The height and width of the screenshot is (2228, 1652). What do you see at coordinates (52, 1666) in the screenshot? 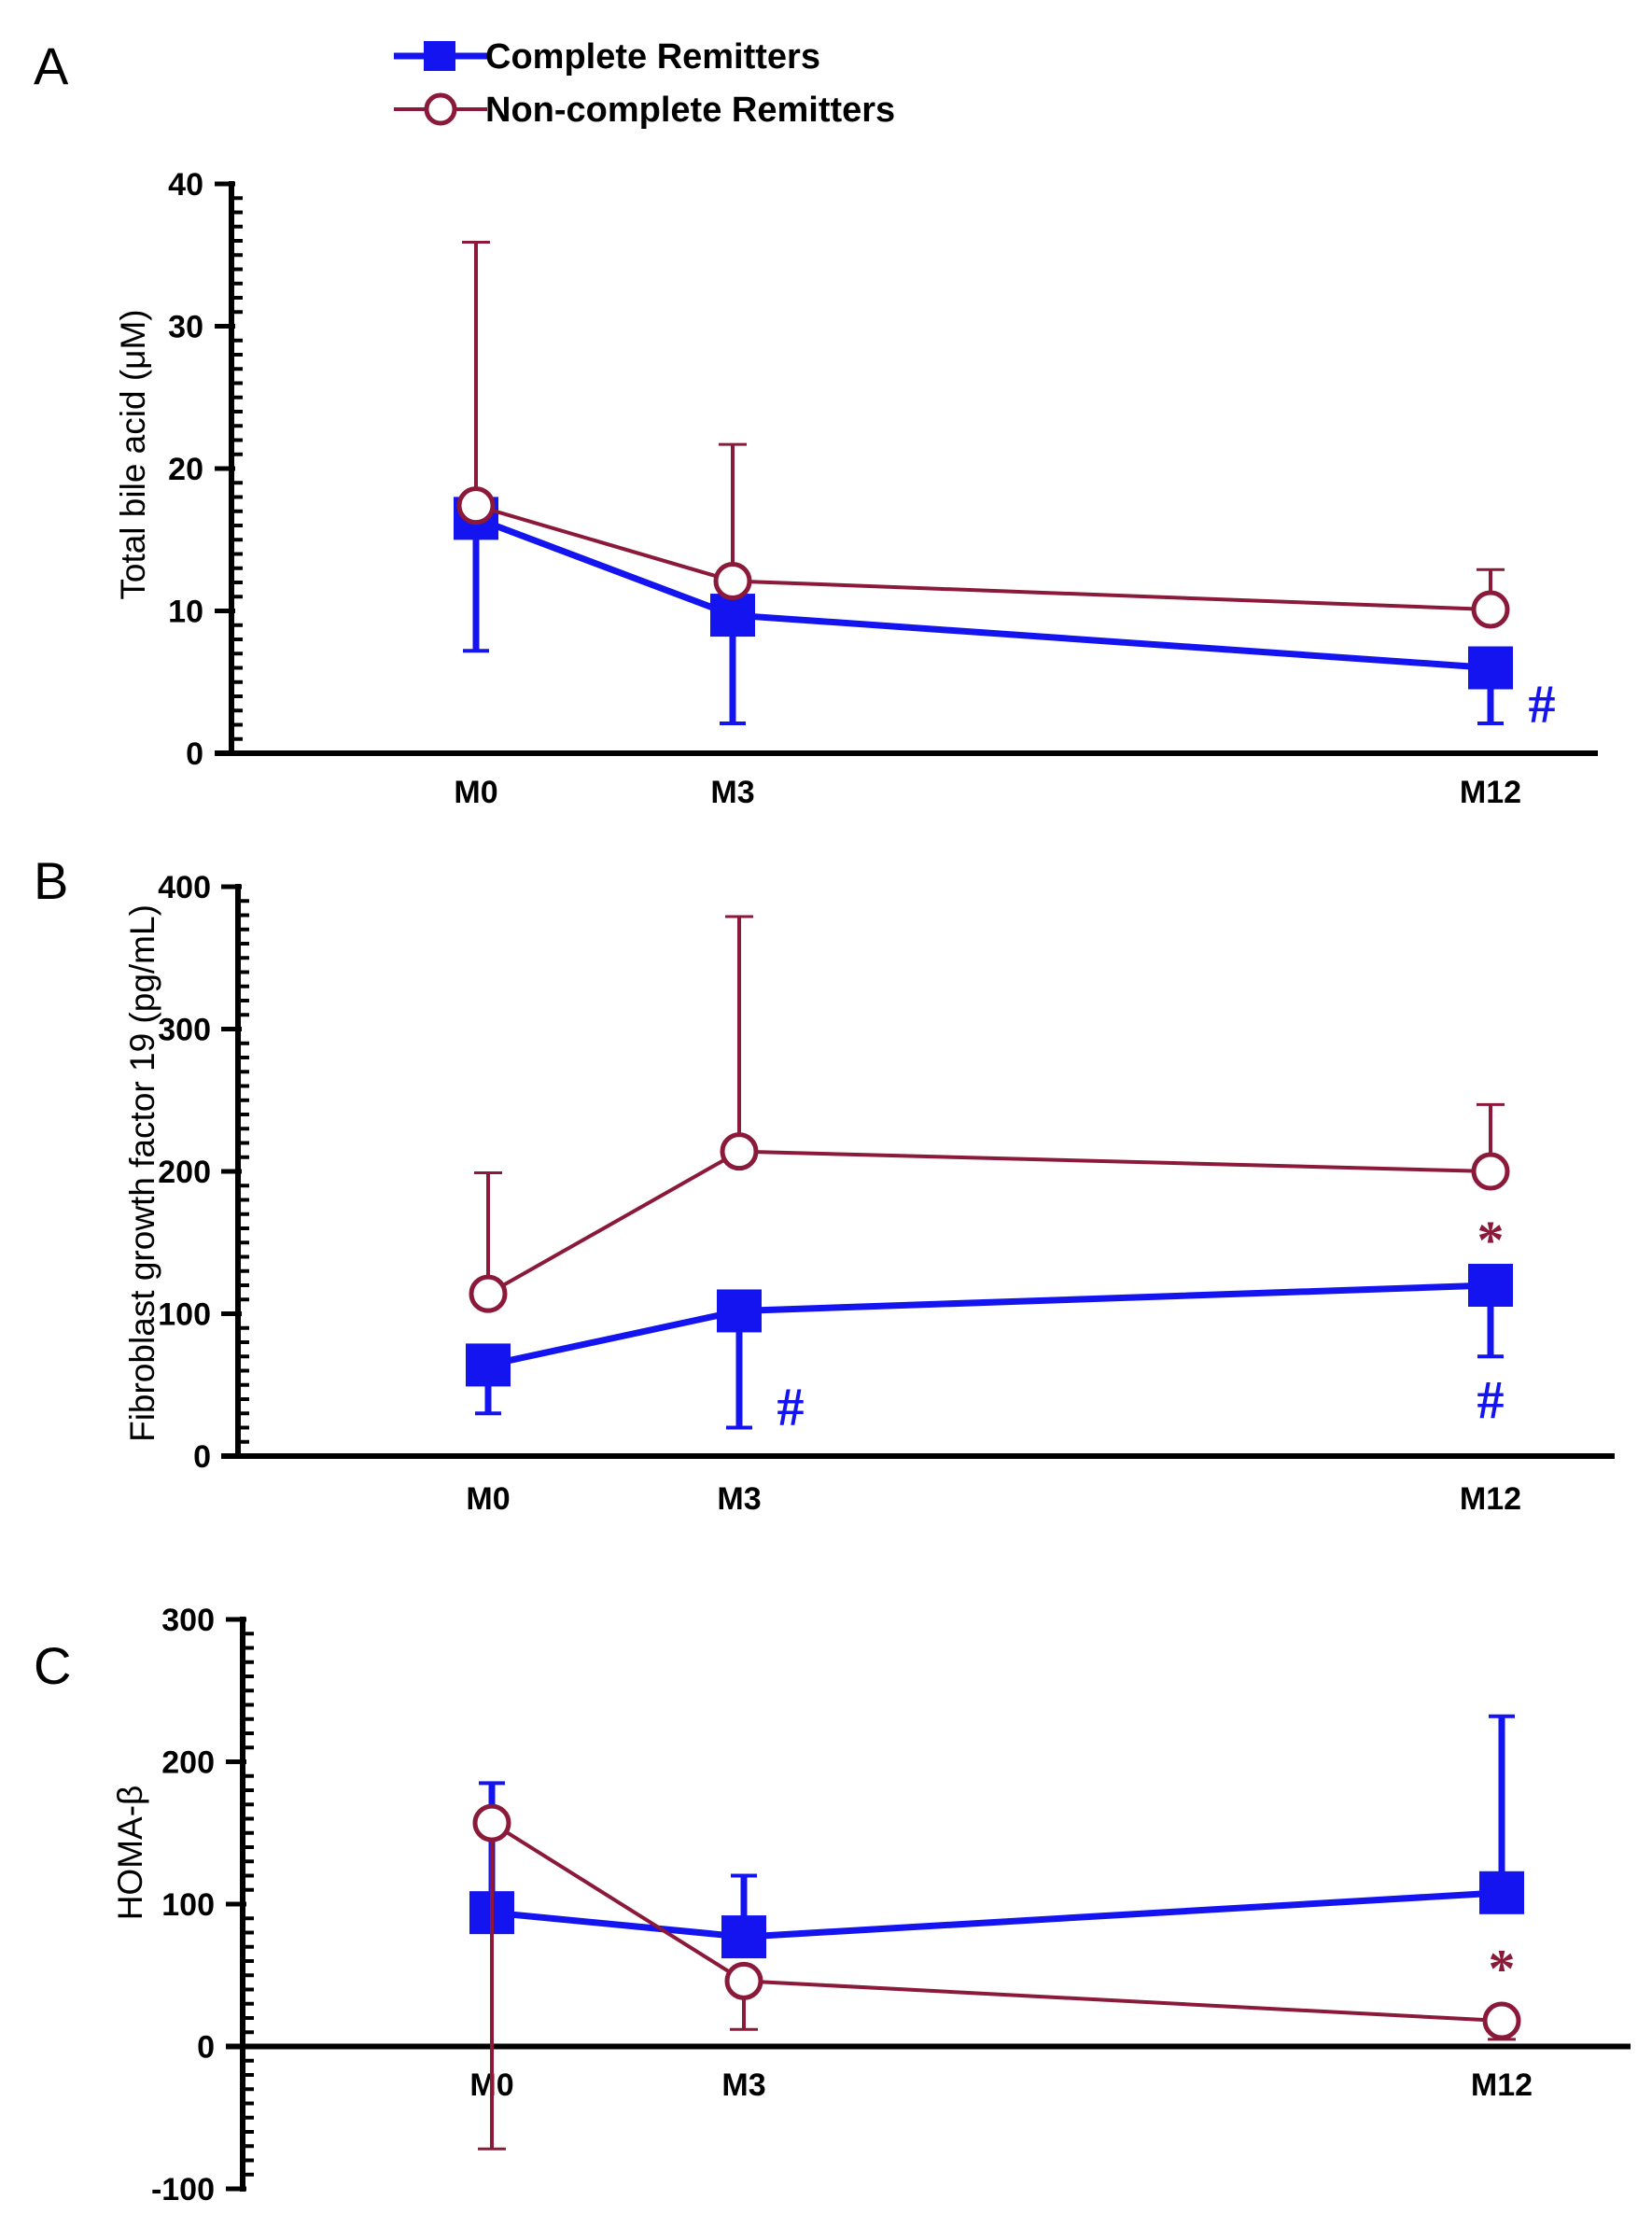
I see `panel-label-c: C` at bounding box center [52, 1666].